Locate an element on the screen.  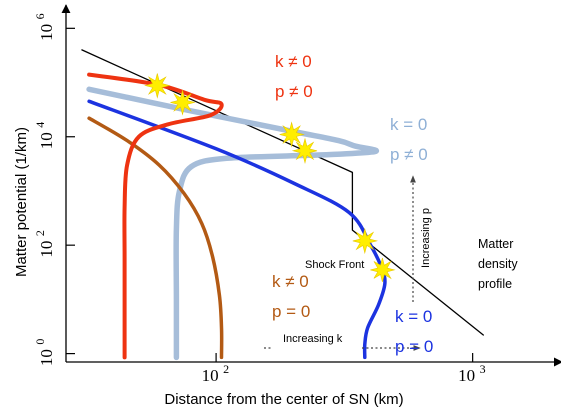
matter-density-label-line3: profile is located at coordinates (495, 284).